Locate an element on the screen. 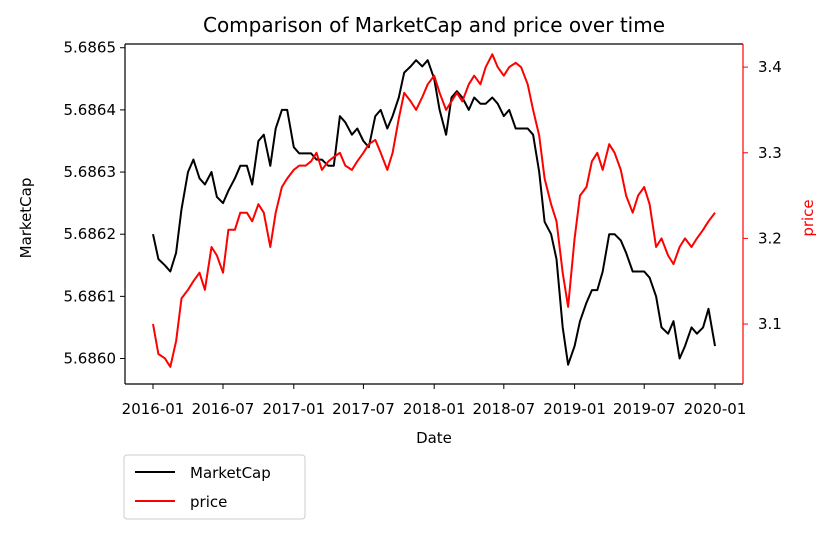  right-tick-label: 3.2 is located at coordinates (770, 238).